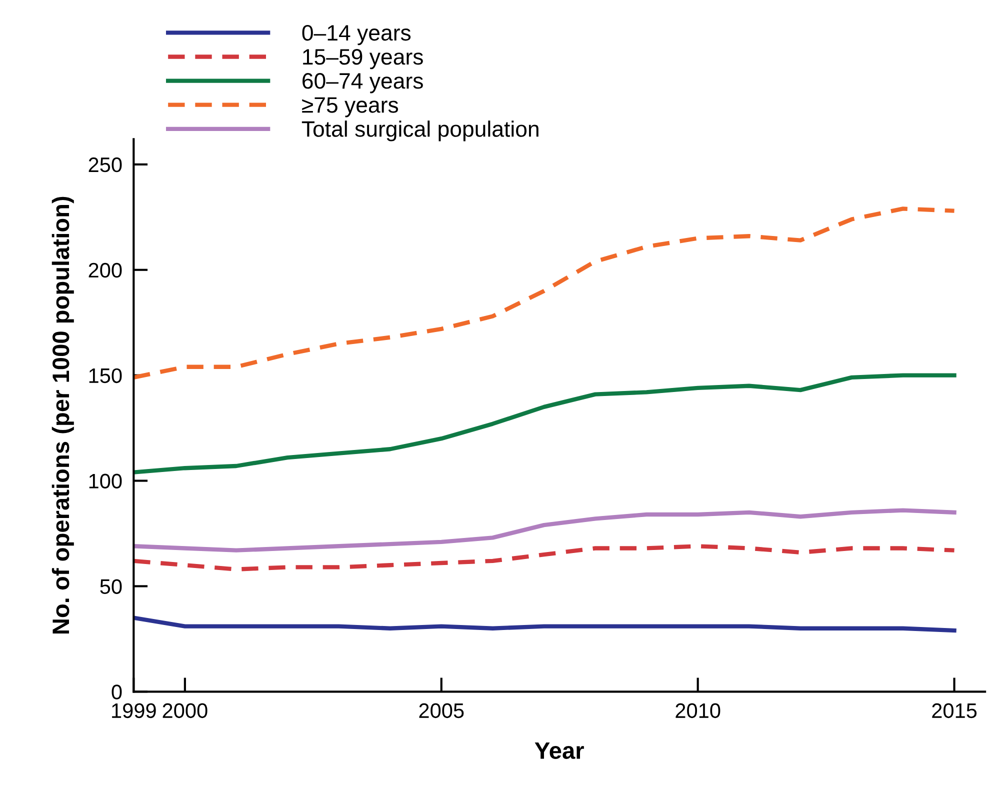 The width and height of the screenshot is (990, 795). I want to click on legend-label: Total surgical population, so click(420, 131).